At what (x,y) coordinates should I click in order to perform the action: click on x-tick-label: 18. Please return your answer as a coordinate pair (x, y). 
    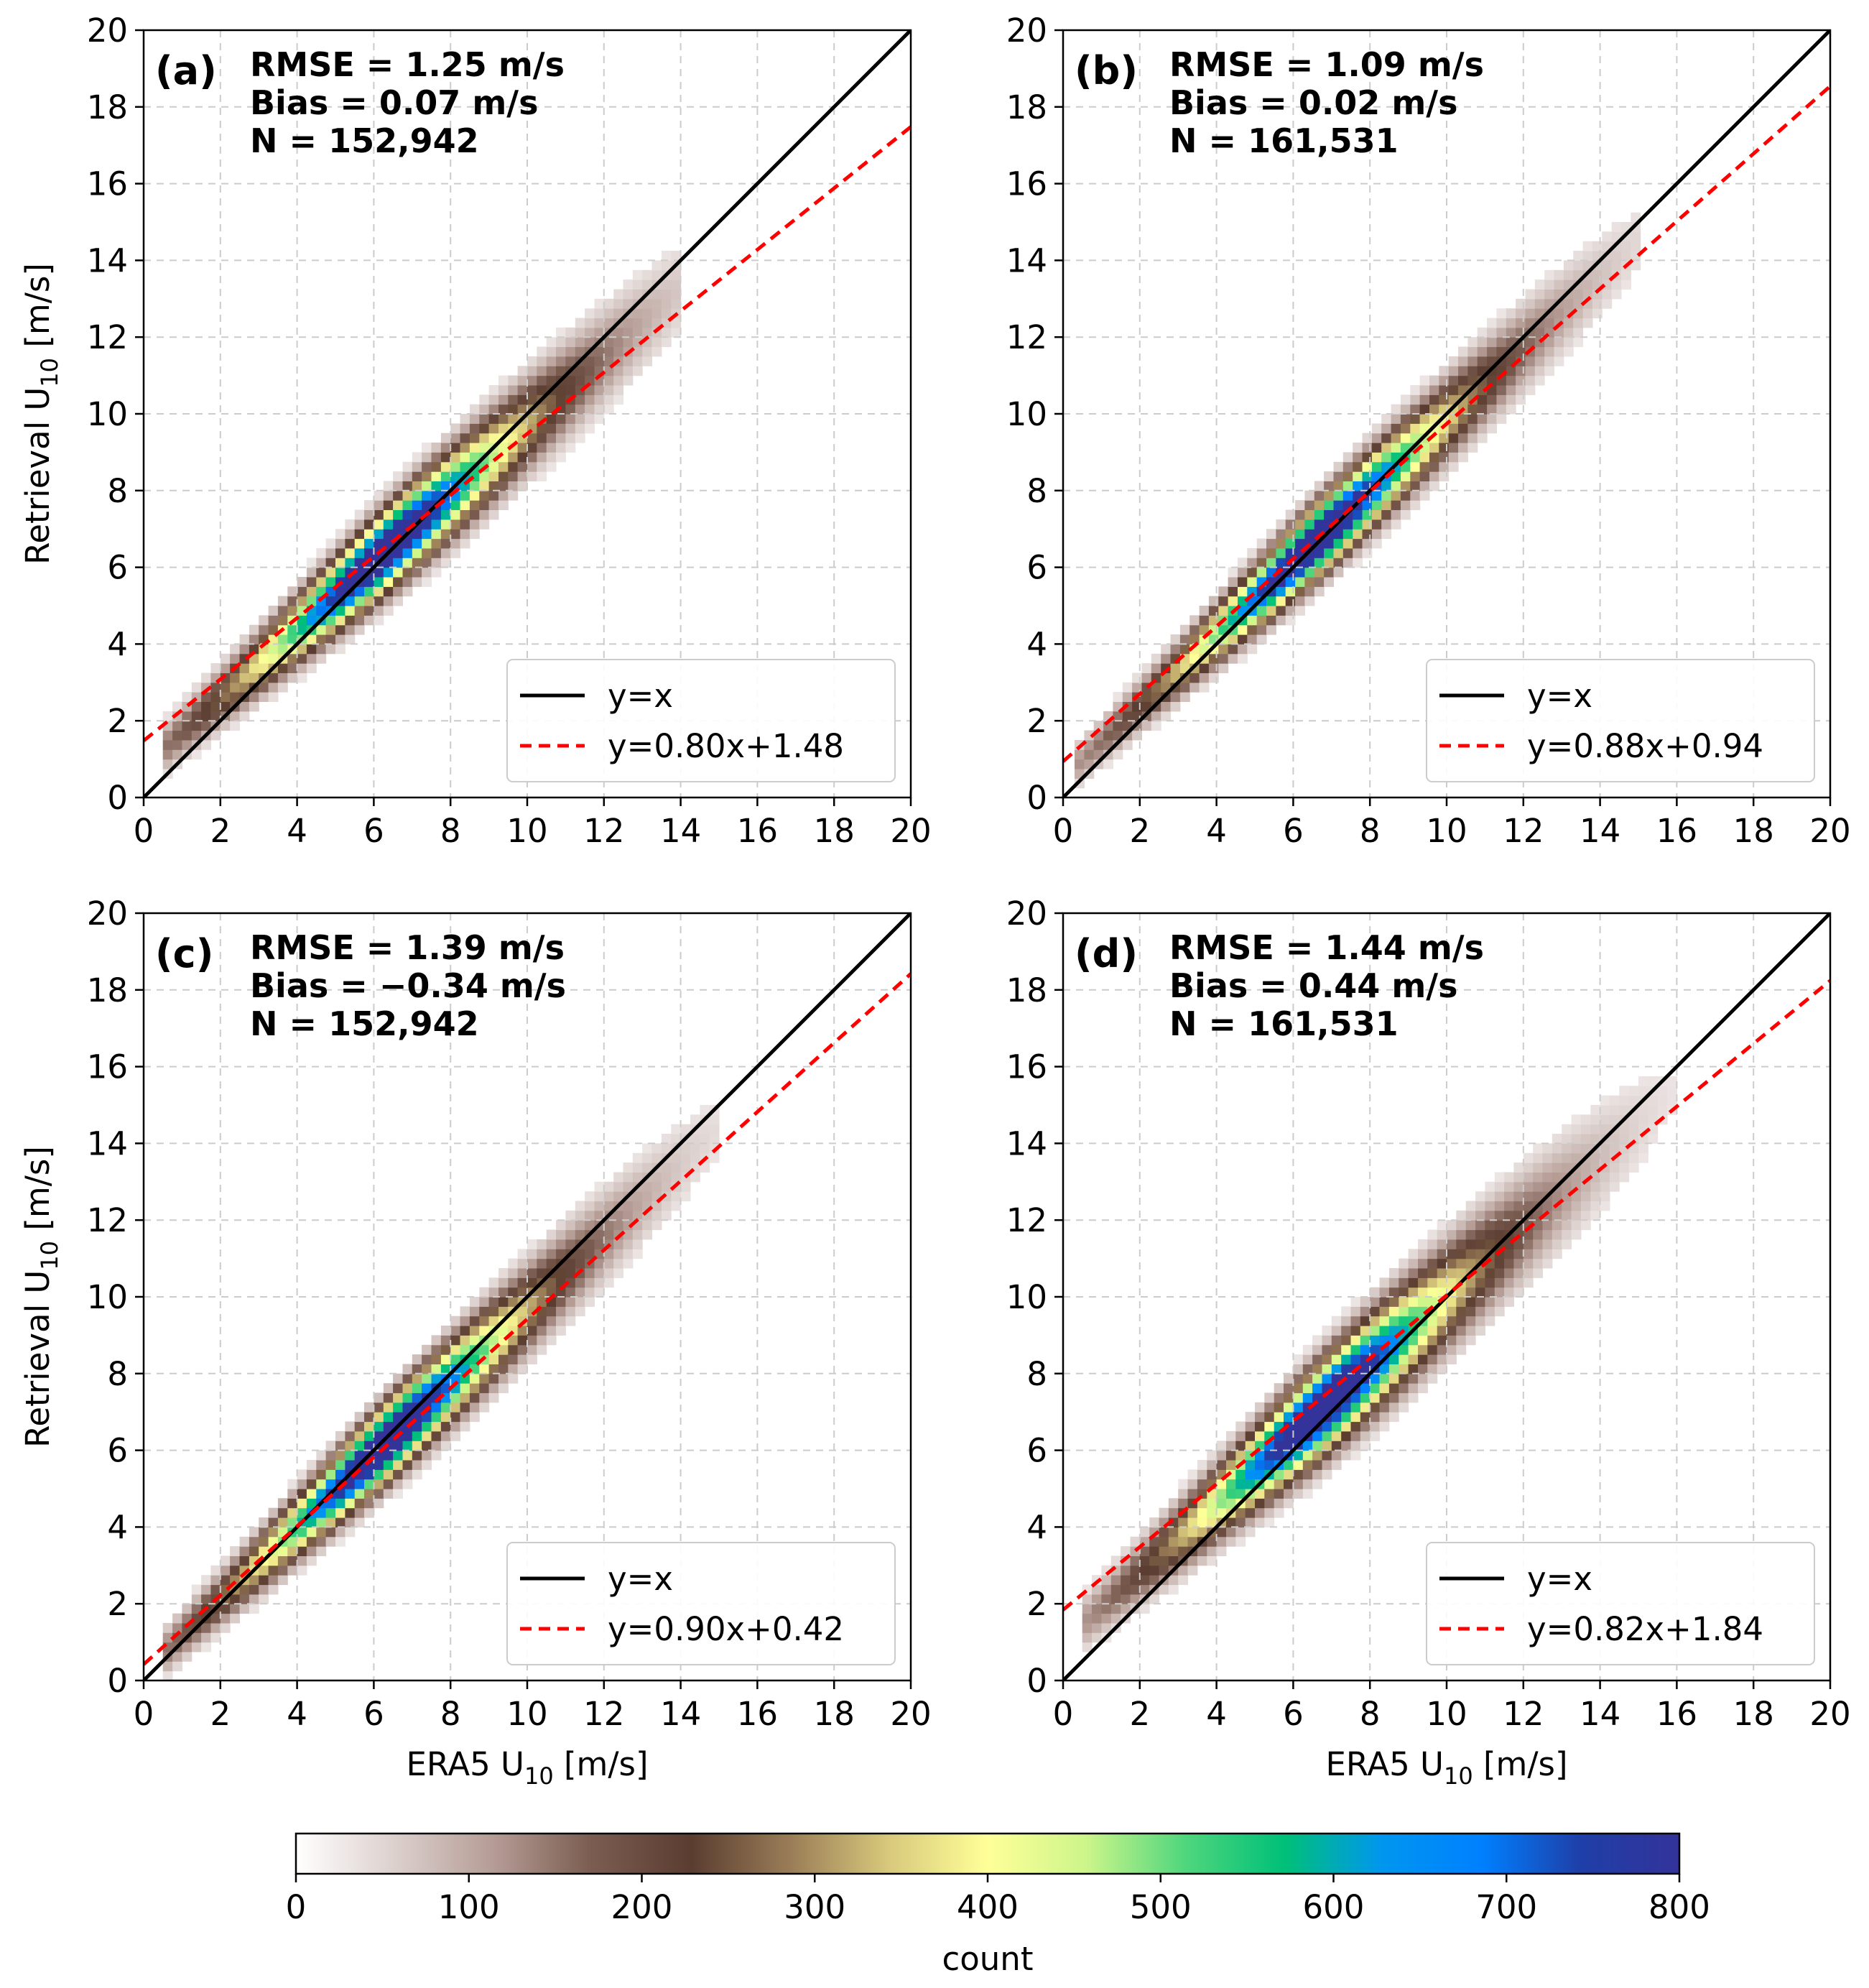
    Looking at the image, I should click on (834, 1714).